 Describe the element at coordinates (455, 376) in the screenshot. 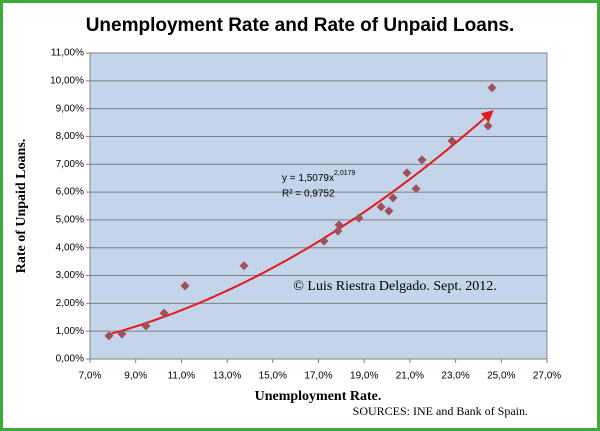

I see `x-tick-label: 23,0%` at that location.